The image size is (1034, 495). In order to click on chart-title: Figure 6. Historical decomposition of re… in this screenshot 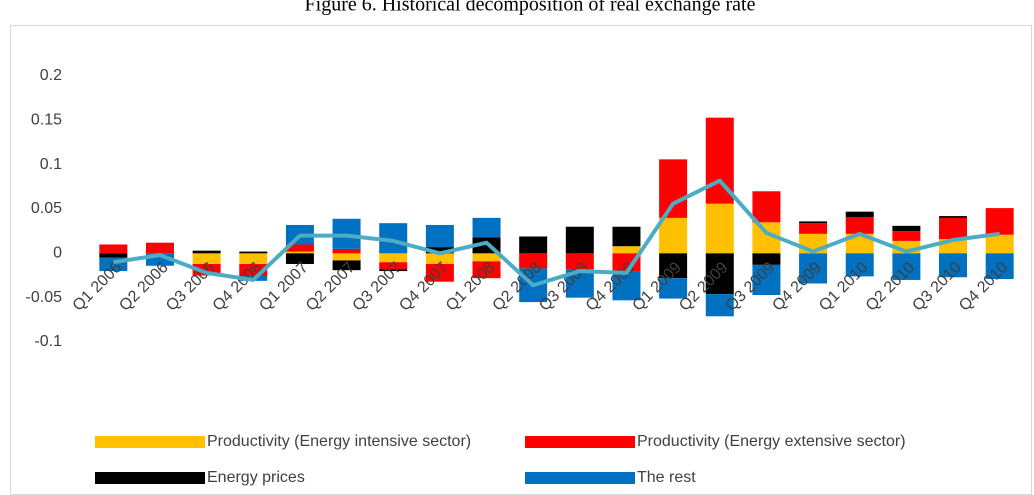, I will do `click(530, 8)`.